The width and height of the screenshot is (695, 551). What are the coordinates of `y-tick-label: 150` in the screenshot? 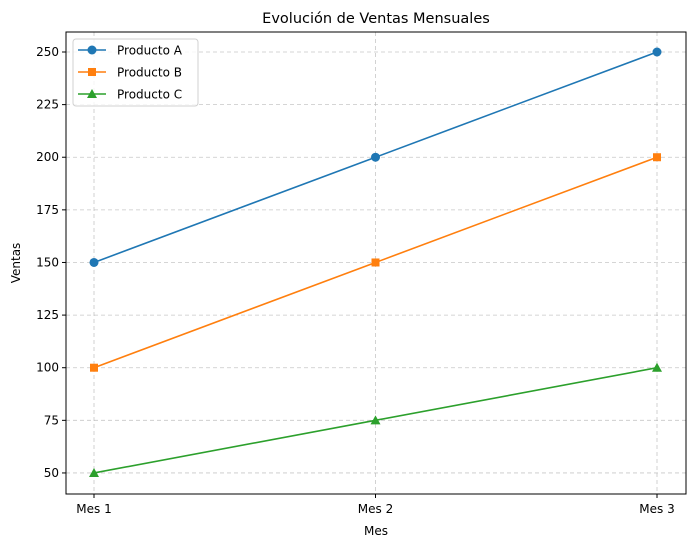 It's located at (47, 262).